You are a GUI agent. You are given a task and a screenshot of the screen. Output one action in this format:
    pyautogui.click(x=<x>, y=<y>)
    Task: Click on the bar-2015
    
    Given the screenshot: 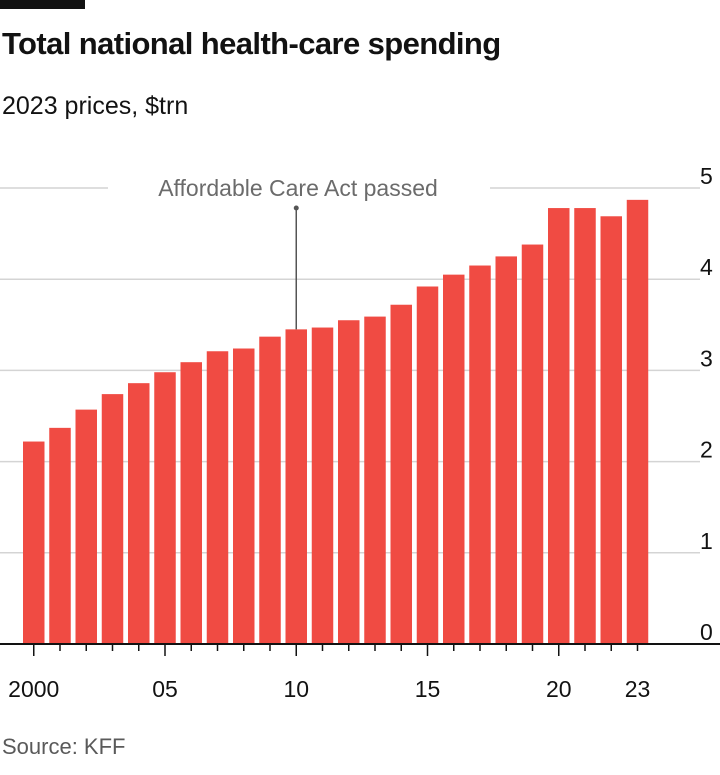 What is the action you would take?
    pyautogui.click(x=427, y=465)
    